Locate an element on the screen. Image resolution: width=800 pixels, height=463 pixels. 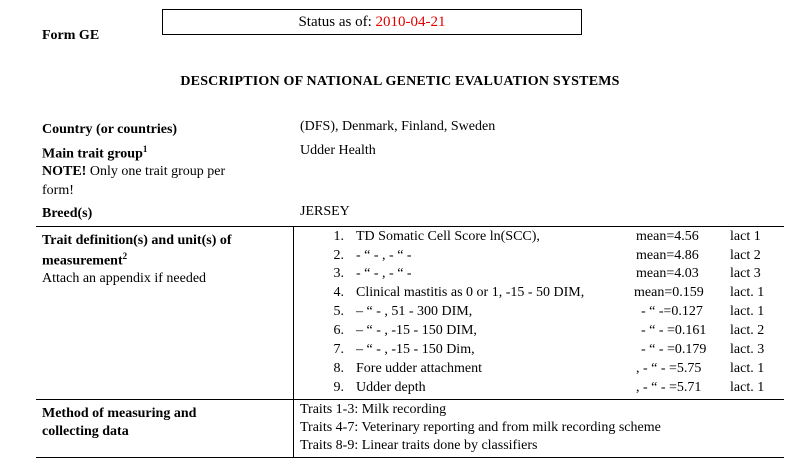
trait-text: – “ - , -15 - 150 DIM, is located at coordinates (416, 330).